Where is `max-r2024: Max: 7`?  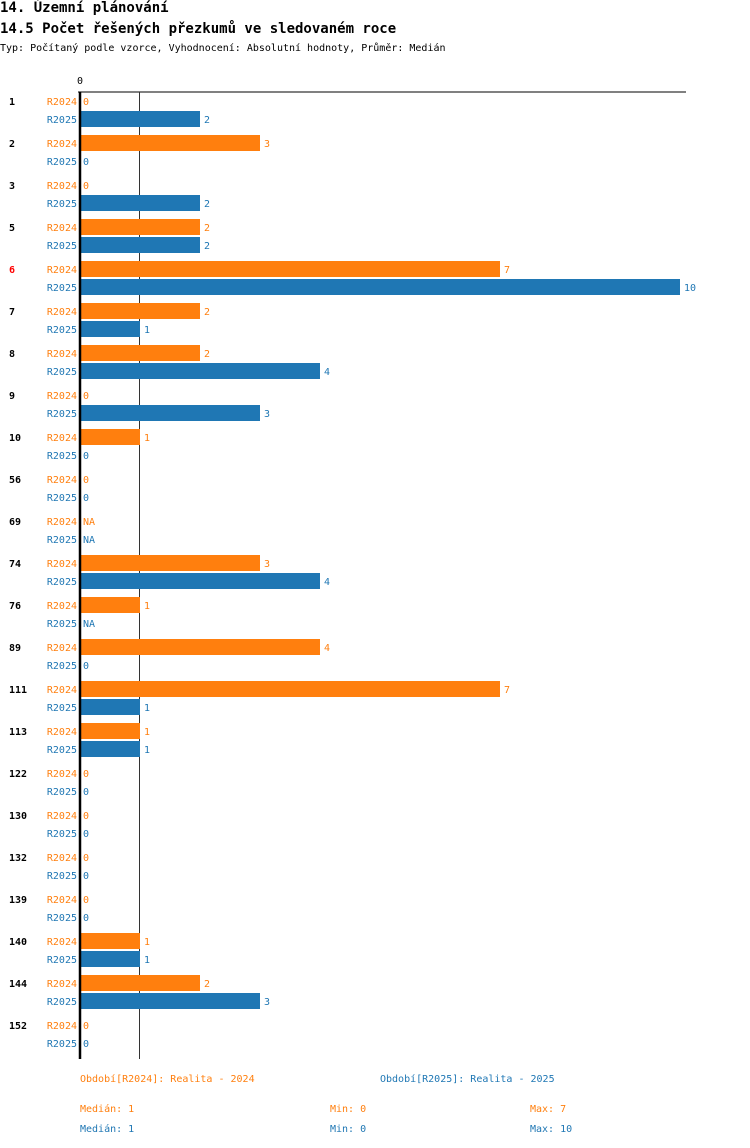 max-r2024: Max: 7 is located at coordinates (548, 1109).